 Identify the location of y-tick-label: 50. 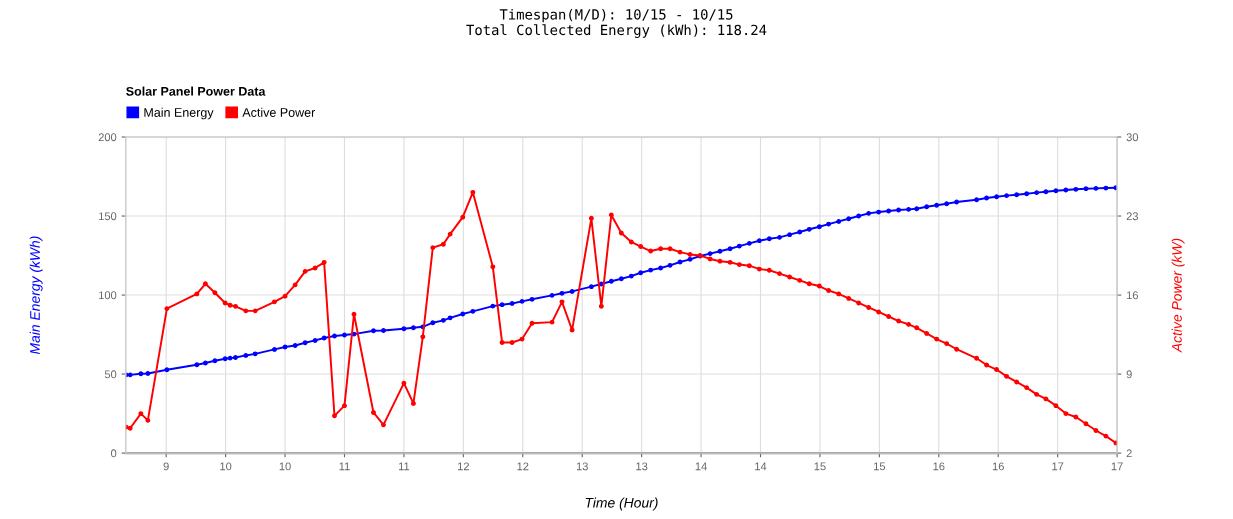
(110, 374).